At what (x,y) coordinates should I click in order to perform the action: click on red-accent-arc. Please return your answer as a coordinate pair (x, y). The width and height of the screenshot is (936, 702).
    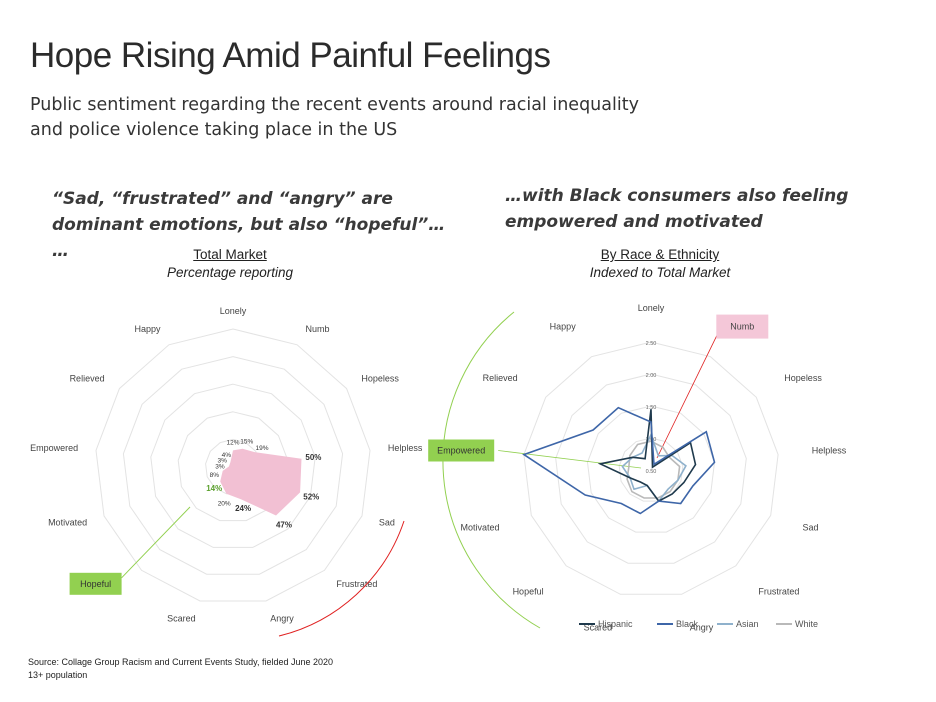
    Looking at the image, I should click on (341, 578).